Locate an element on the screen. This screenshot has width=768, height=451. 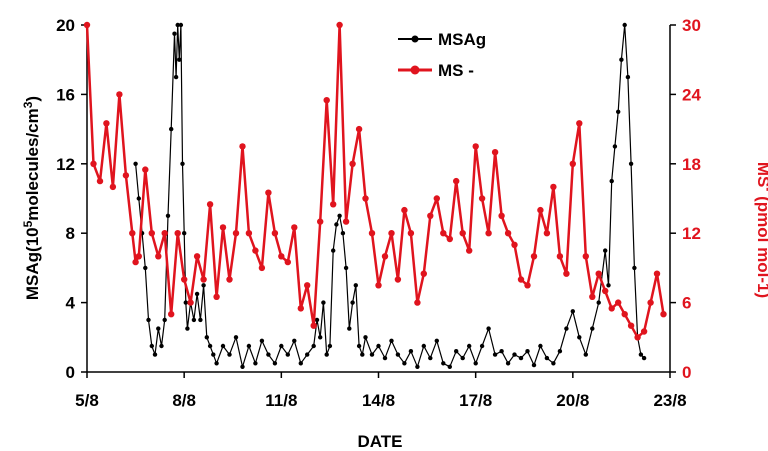
right-y-title-rest: (pmol mol-1) is located at coordinates (761, 244).